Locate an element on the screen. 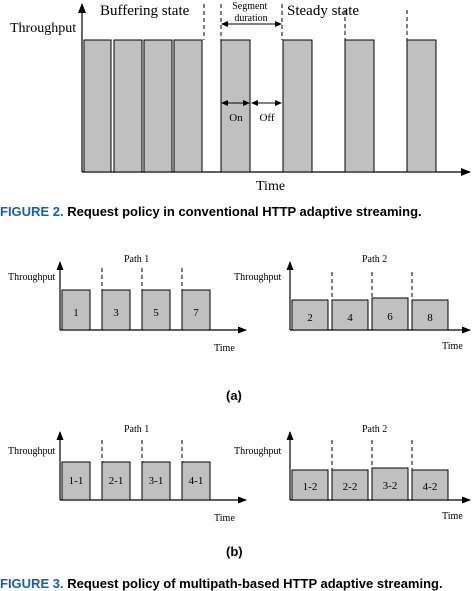 This screenshot has width=474, height=591. buffering-state-label: Buffering state is located at coordinates (145, 11).